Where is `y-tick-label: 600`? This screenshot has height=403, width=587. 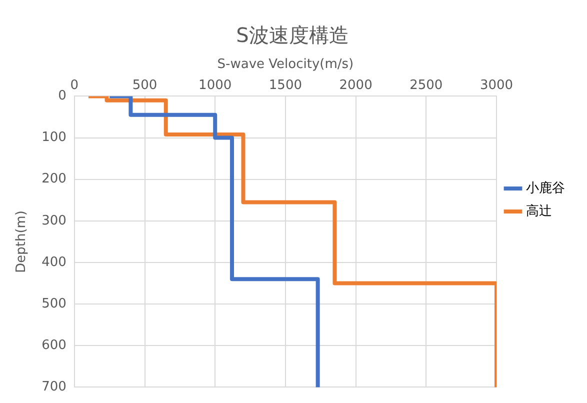 y-tick-label: 600 is located at coordinates (54, 346).